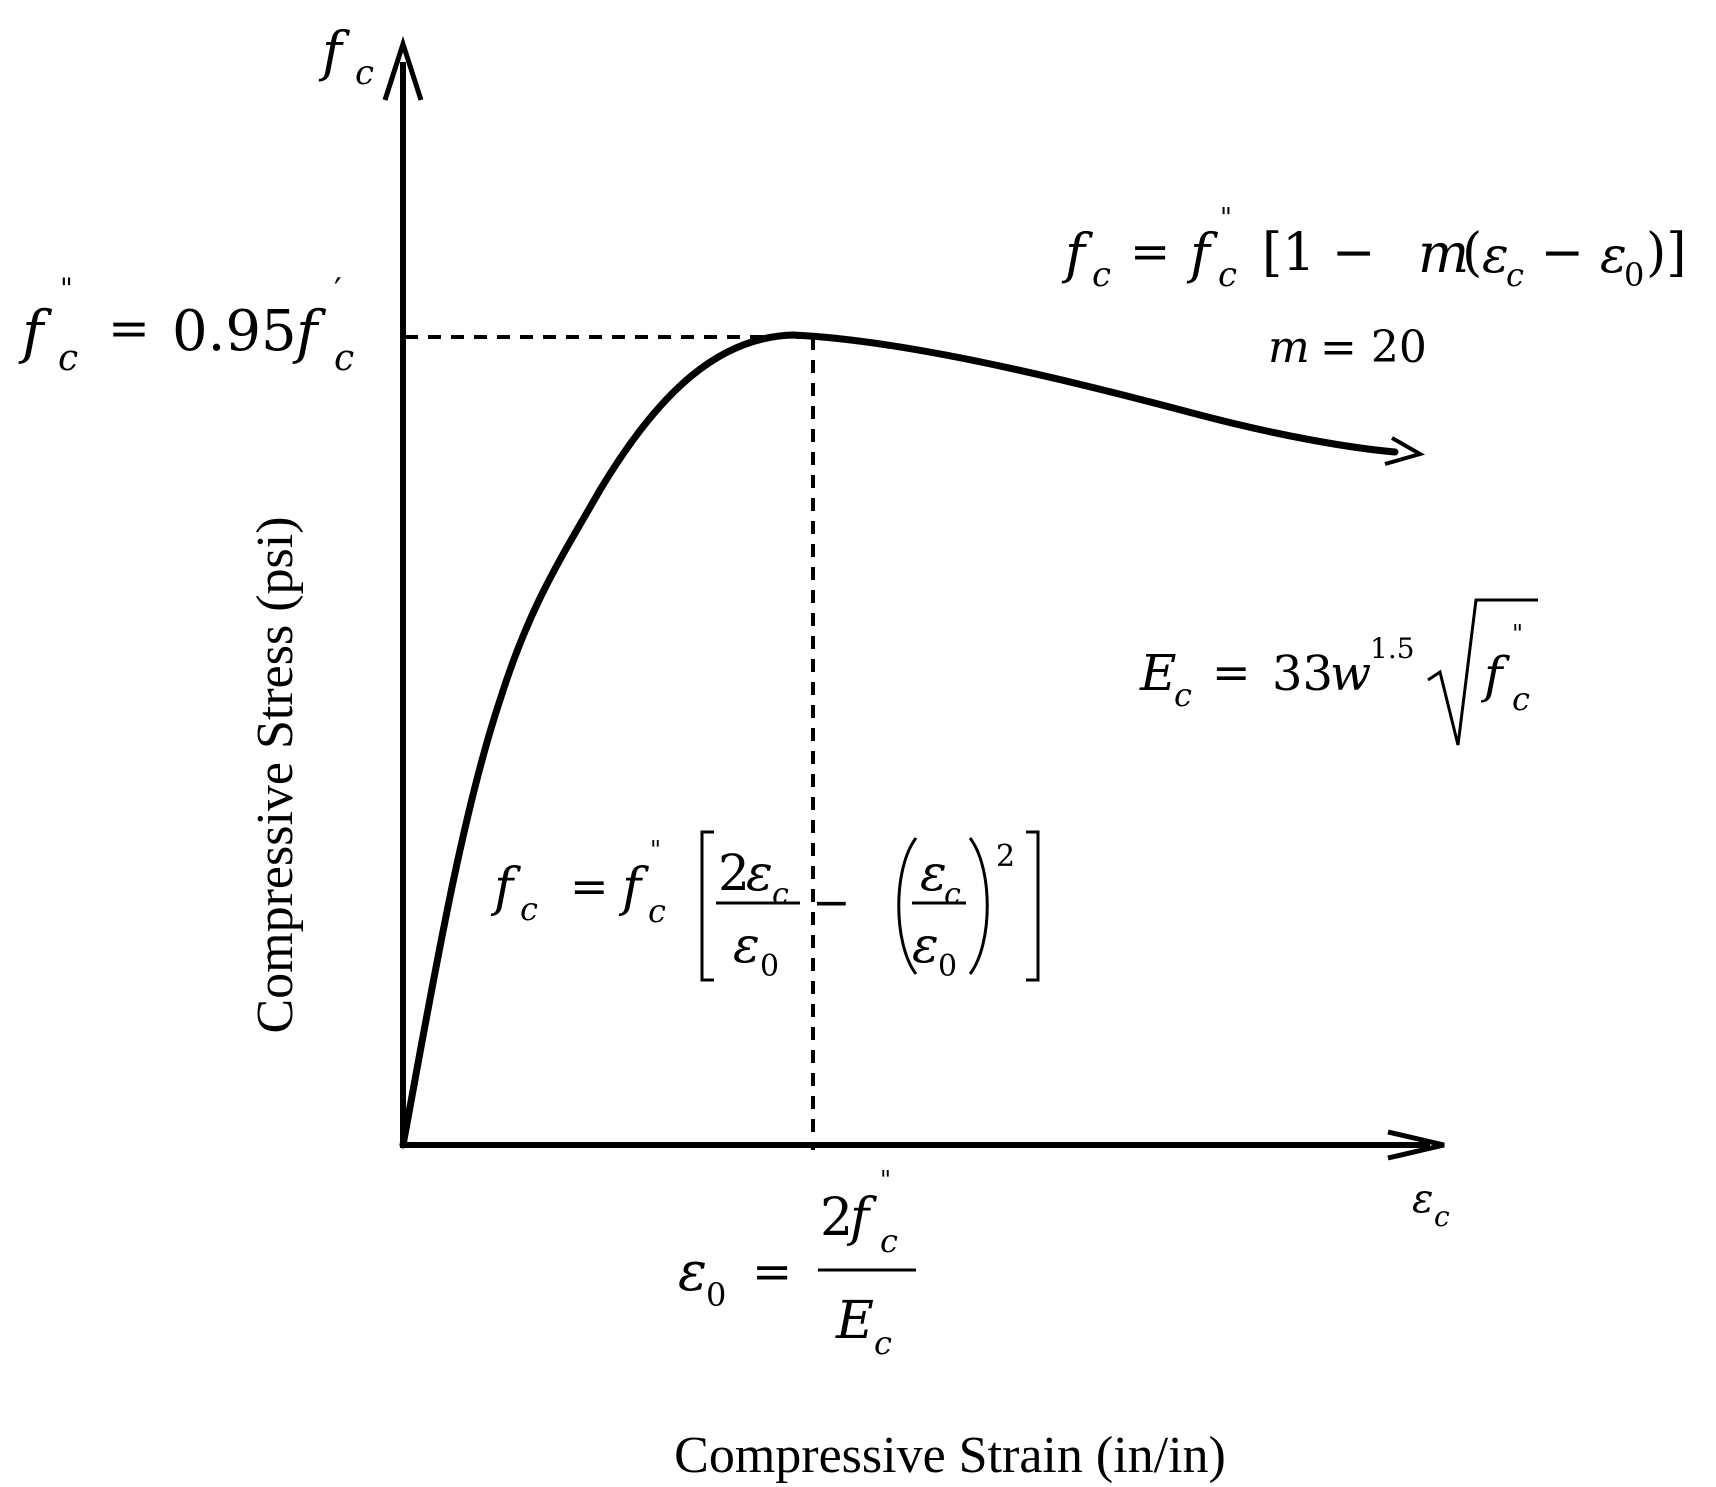 Image resolution: width=1716 pixels, height=1487 pixels. What do you see at coordinates (68, 358) in the screenshot?
I see `peak-sub: c` at bounding box center [68, 358].